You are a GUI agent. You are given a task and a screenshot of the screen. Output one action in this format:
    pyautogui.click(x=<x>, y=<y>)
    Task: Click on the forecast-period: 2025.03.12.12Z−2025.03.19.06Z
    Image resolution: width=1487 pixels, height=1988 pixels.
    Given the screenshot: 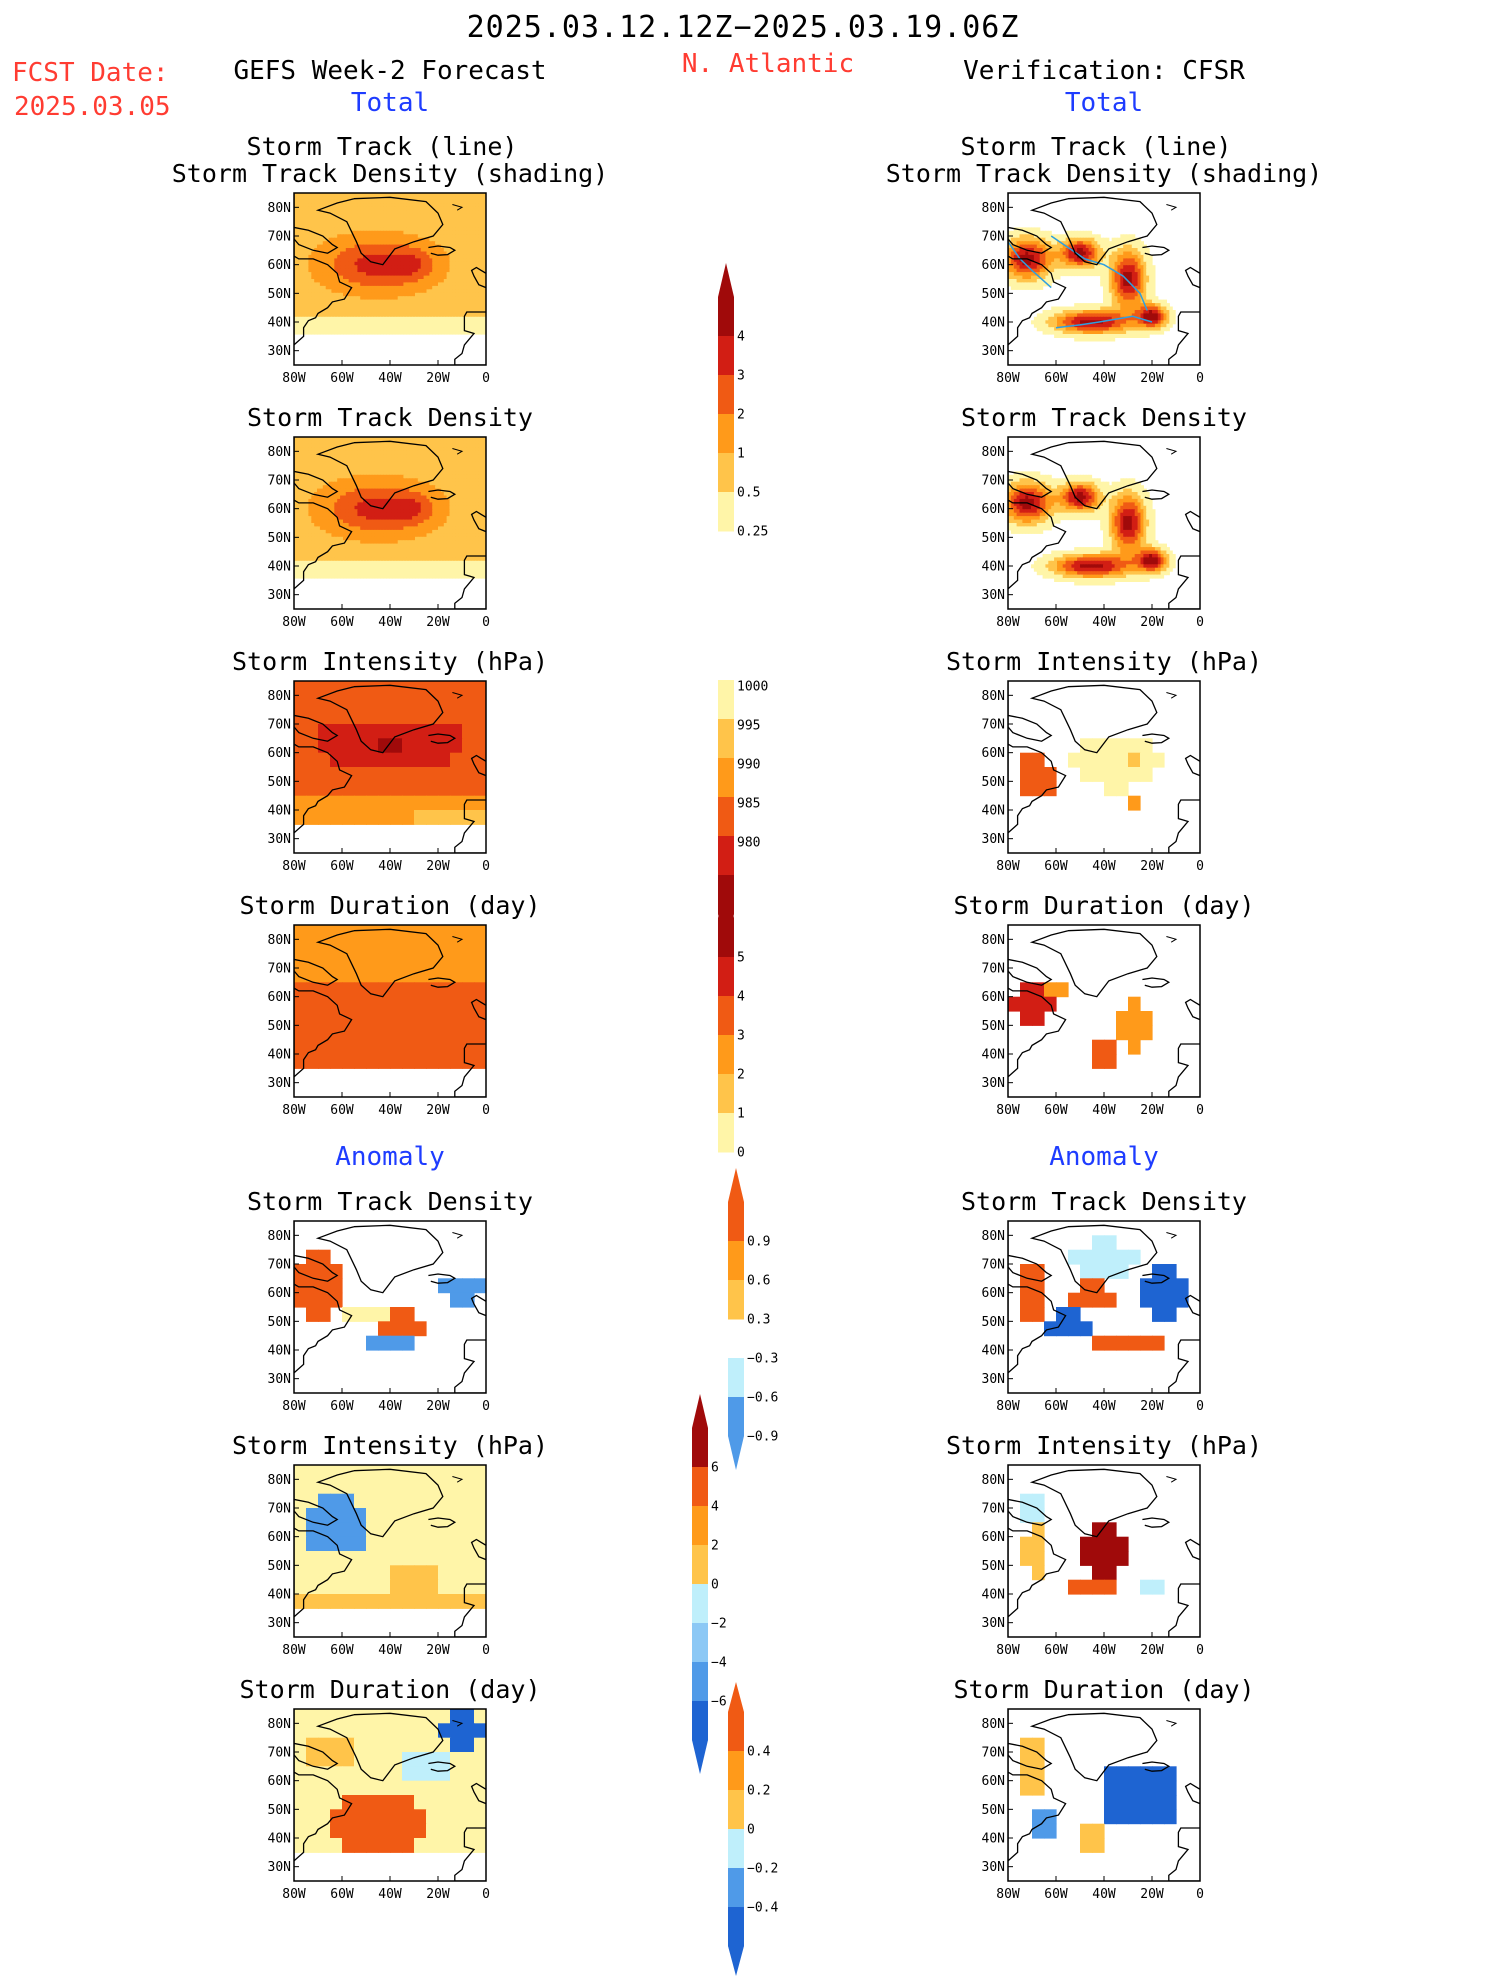 What is the action you would take?
    pyautogui.click(x=743, y=27)
    